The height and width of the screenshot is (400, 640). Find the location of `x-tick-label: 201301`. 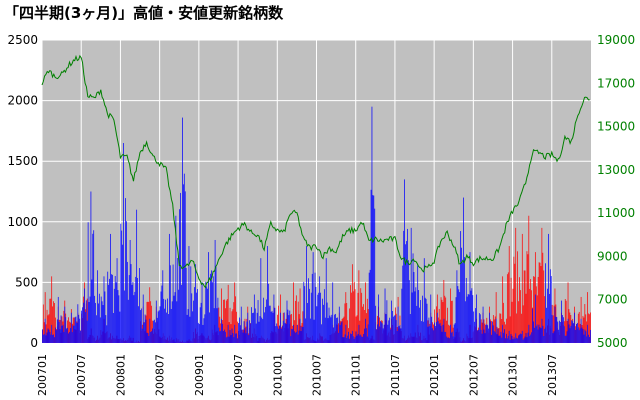

x-tick-label: 201301 is located at coordinates (513, 375).